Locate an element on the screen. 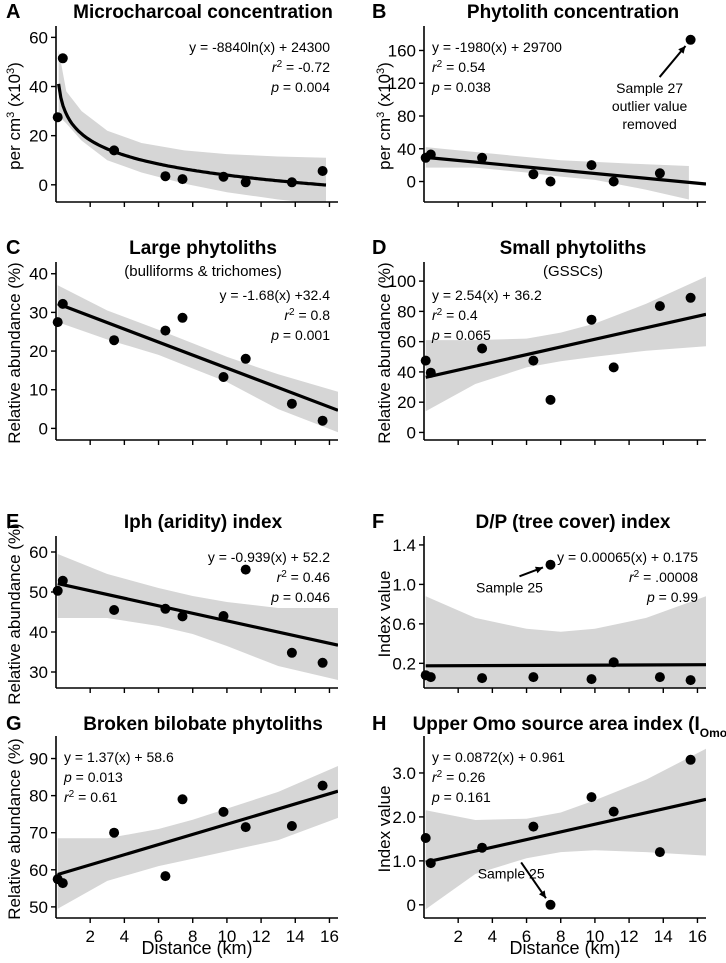 This screenshot has width=726, height=963. panel-a-y-label: per cm3 (x103) is located at coordinates (14, 116).